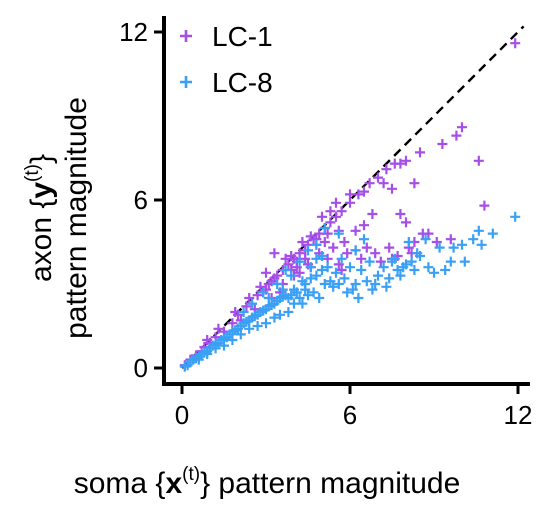  Describe the element at coordinates (32, 173) in the screenshot. I see `y-axis-label-superscript: (t)` at that location.